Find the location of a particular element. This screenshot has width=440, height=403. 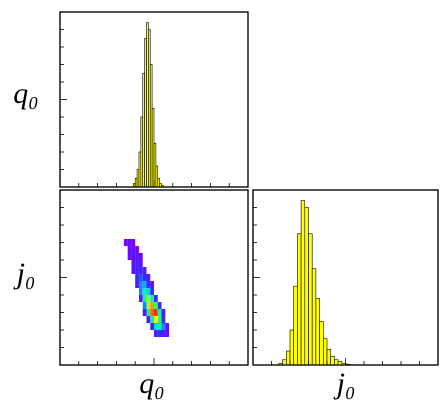

column-label: q₀ is located at coordinates (151, 383).